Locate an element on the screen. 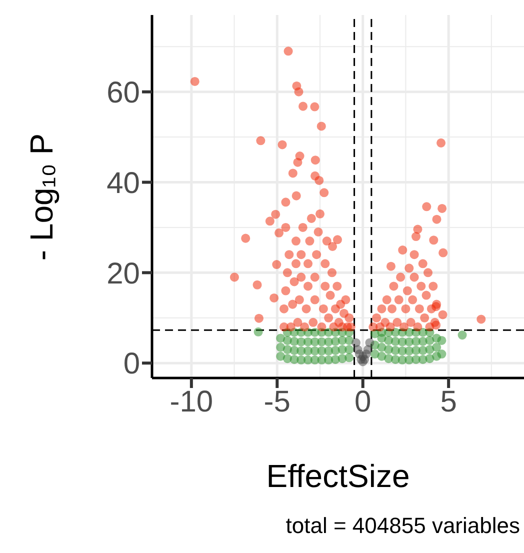 The height and width of the screenshot is (553, 524). x-tick-label: 5 is located at coordinates (448, 401).